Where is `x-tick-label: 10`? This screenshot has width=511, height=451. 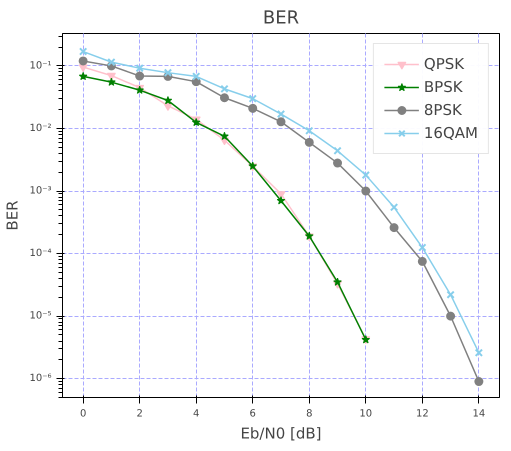
x-tick-label: 10 is located at coordinates (365, 414).